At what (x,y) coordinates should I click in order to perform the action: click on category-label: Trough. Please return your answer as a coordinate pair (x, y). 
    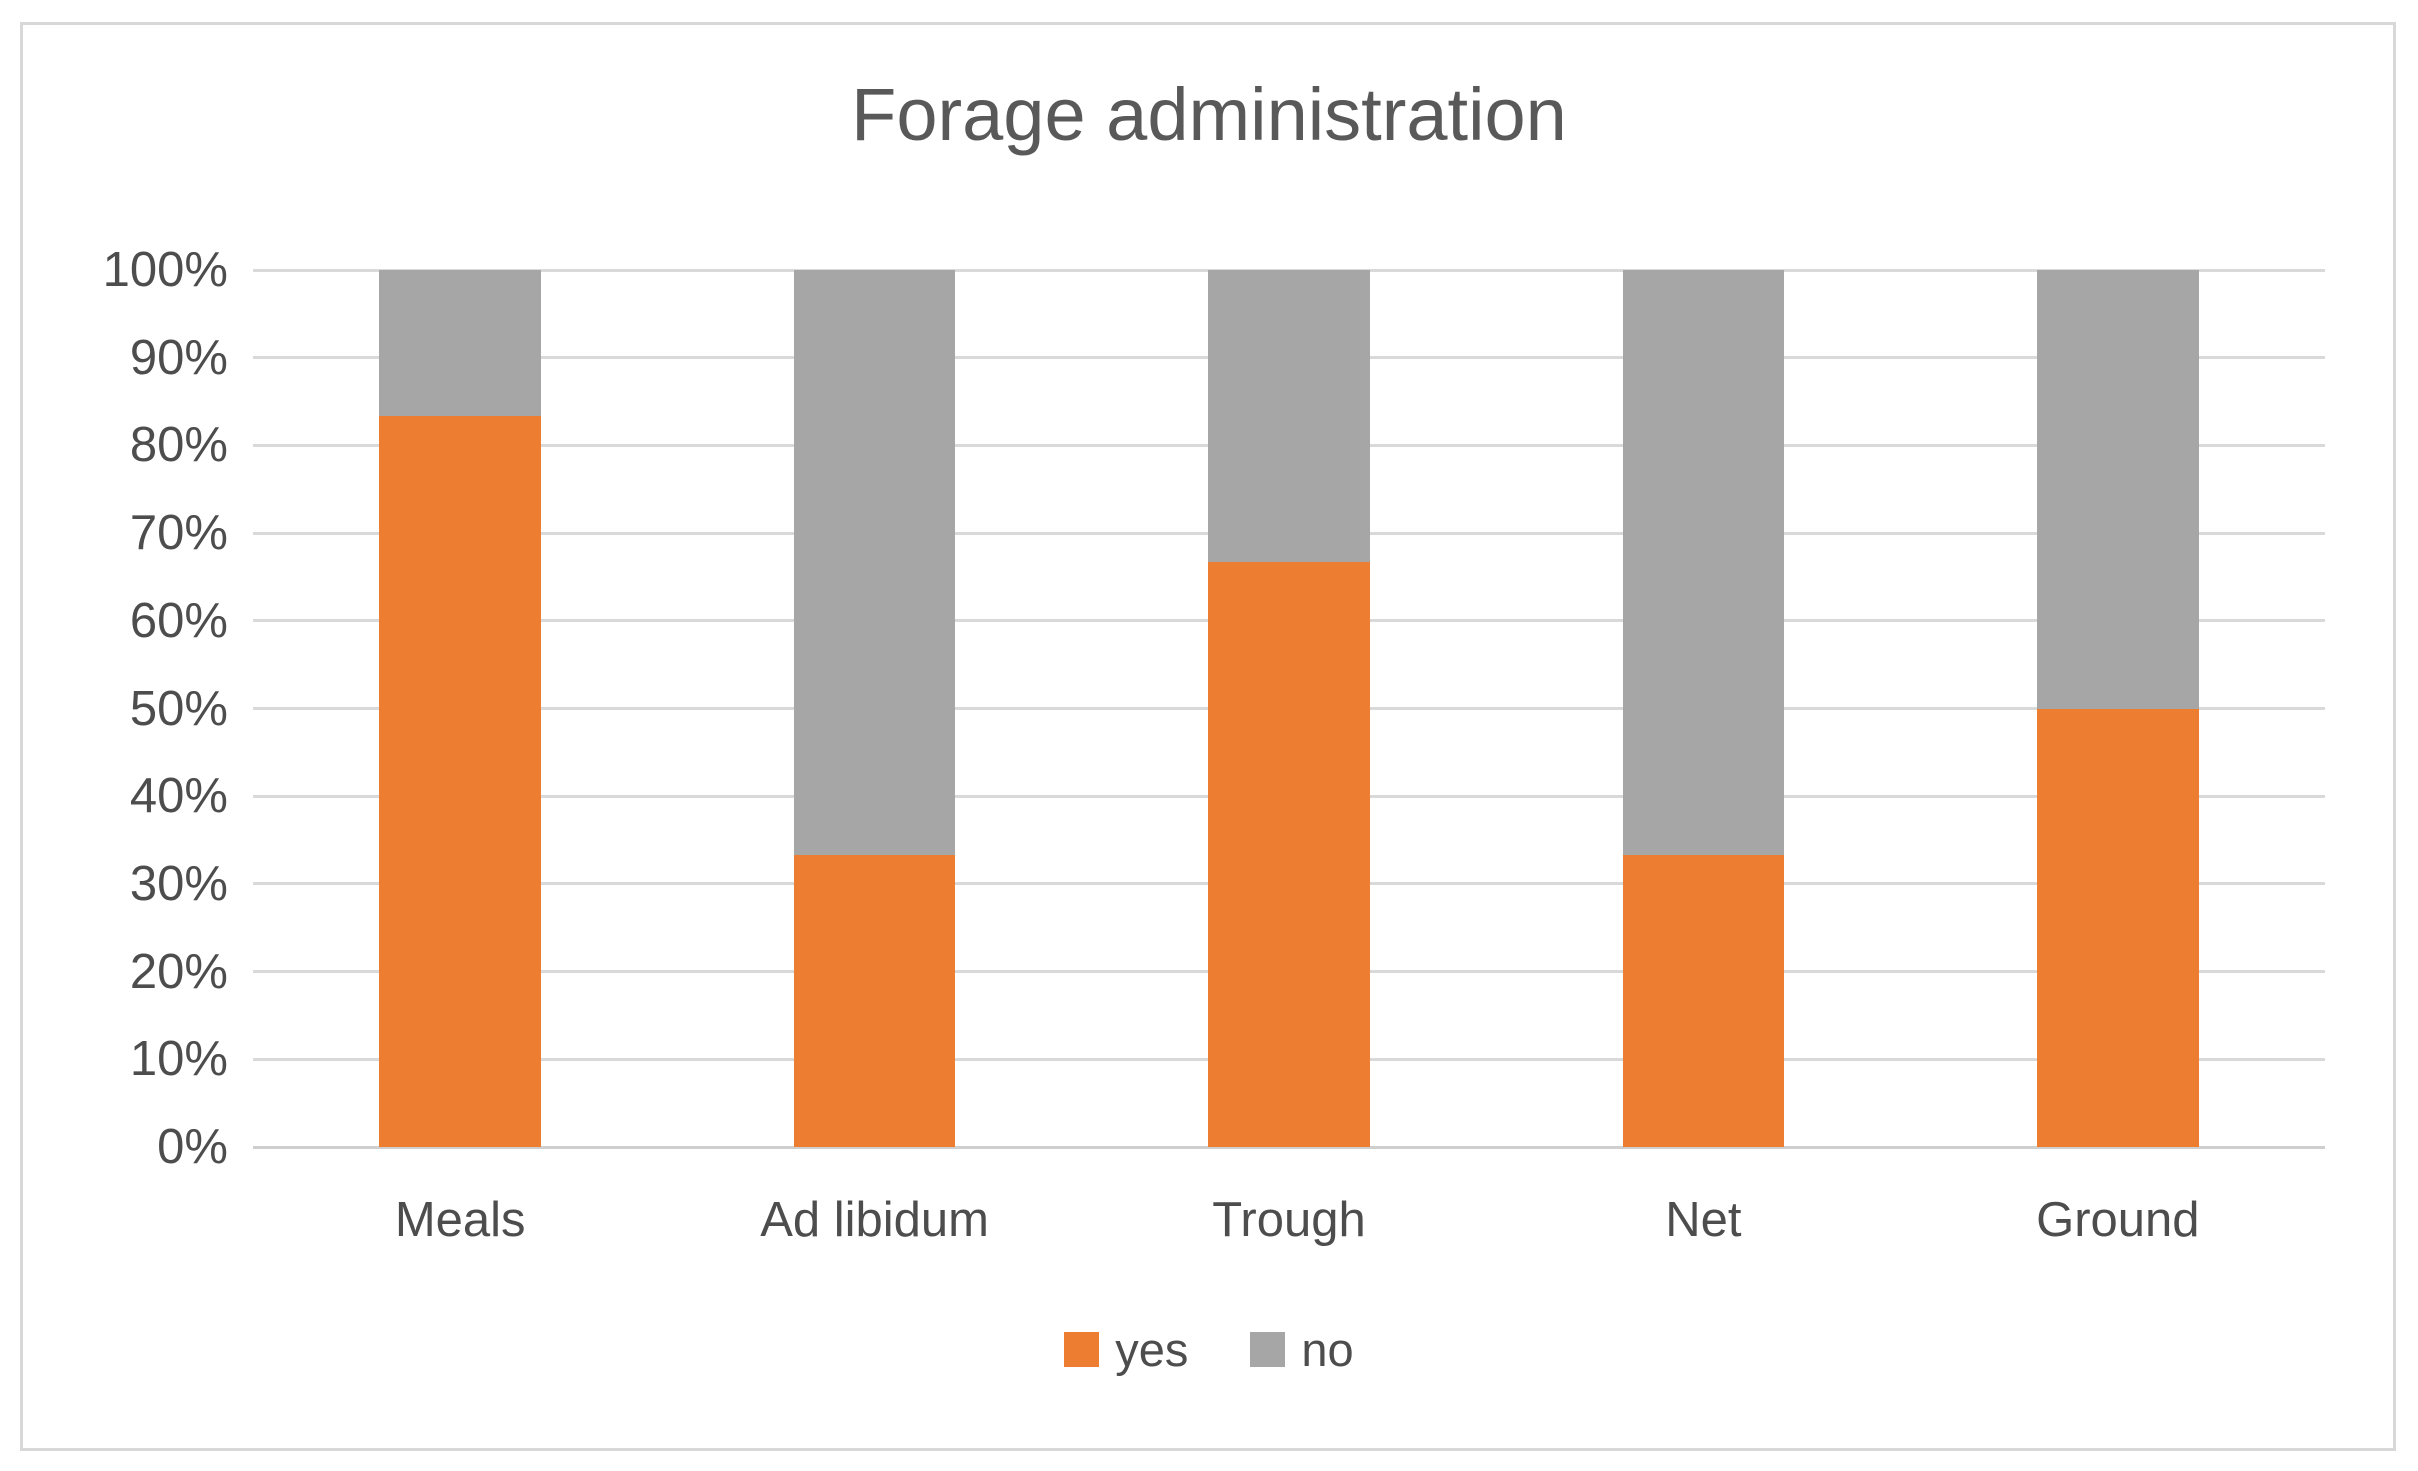
    Looking at the image, I should click on (1289, 1220).